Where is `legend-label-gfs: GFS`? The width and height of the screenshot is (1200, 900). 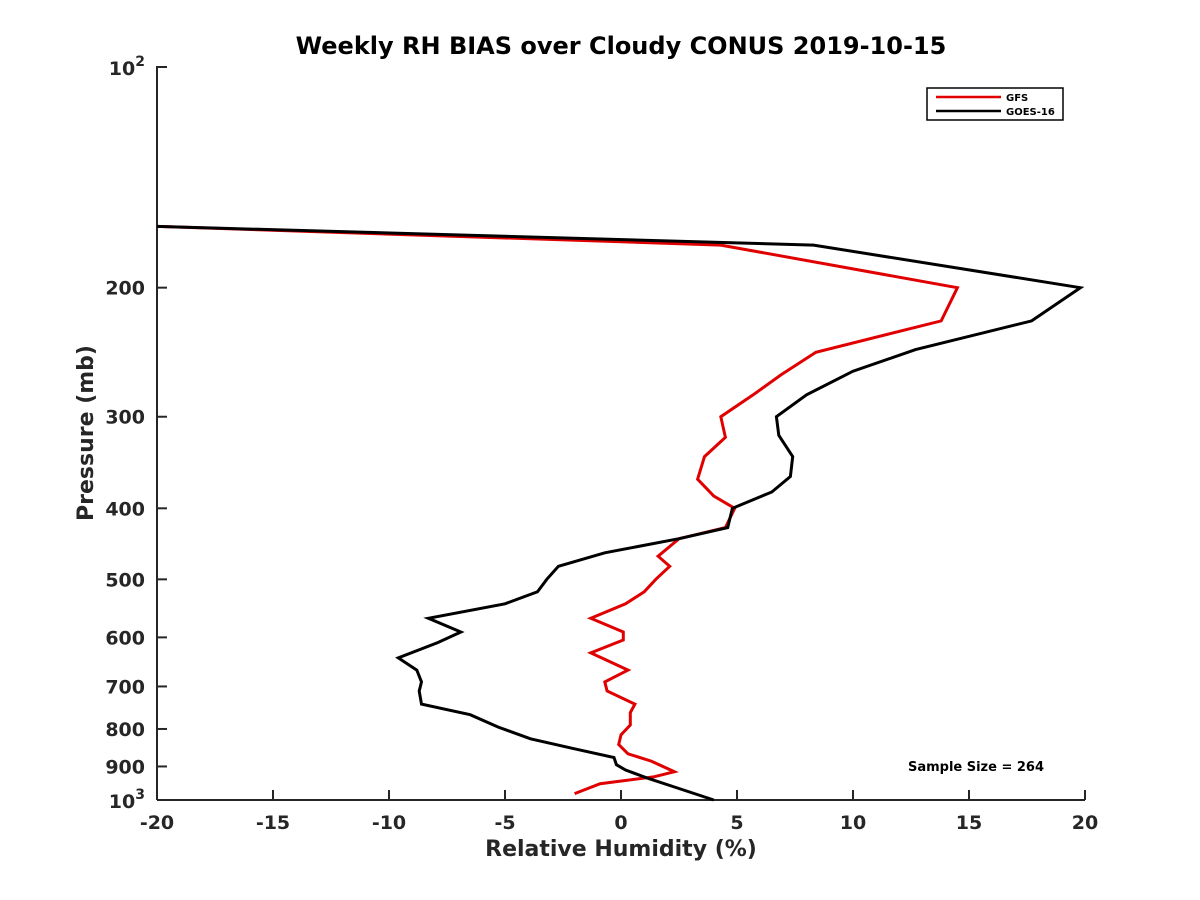
legend-label-gfs: GFS is located at coordinates (1017, 98).